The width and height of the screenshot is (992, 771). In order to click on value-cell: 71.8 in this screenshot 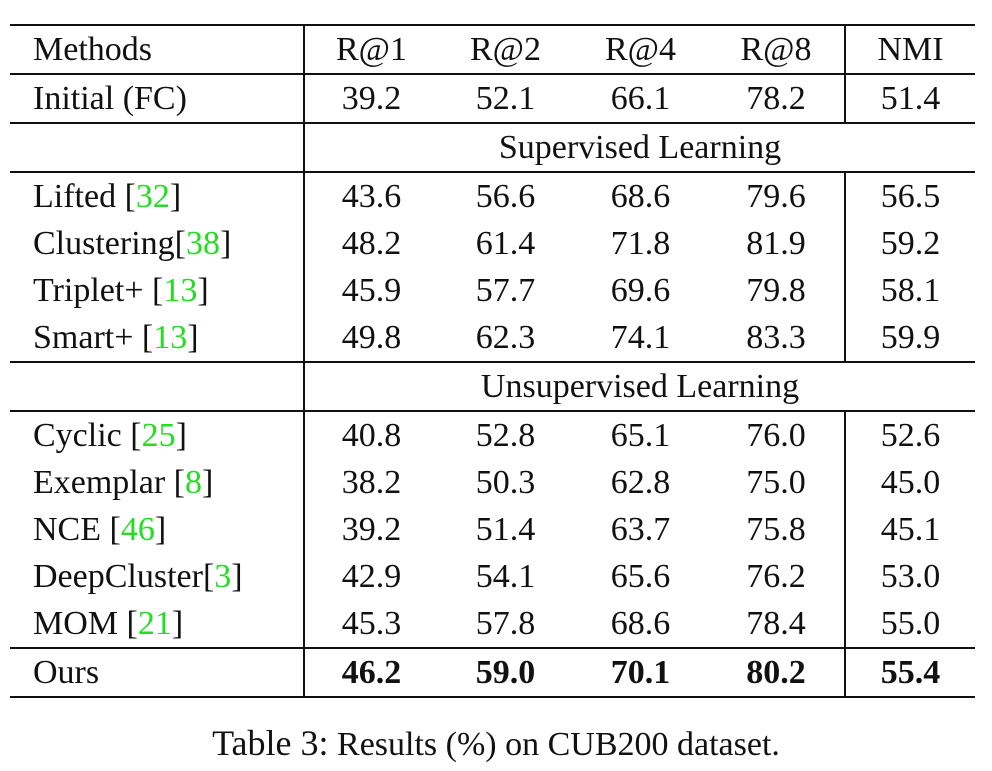, I will do `click(640, 243)`.